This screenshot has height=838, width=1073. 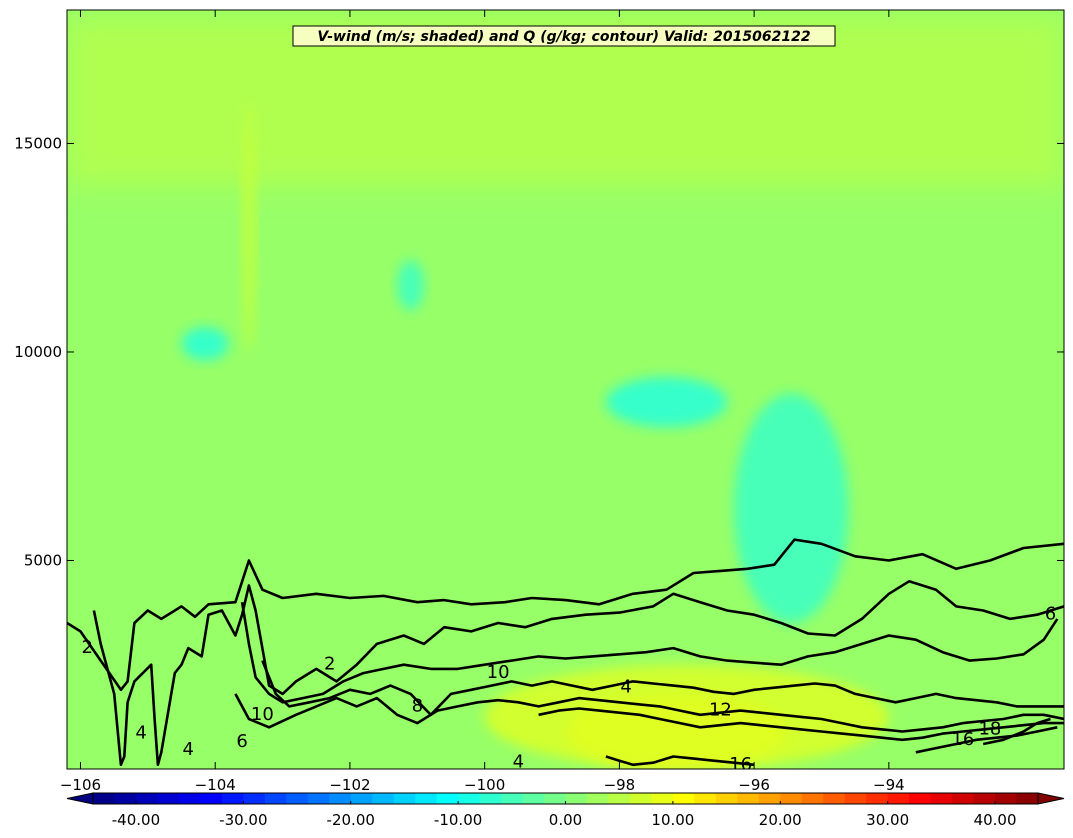 What do you see at coordinates (1051, 798) in the screenshot?
I see `colorbar-extend-high` at bounding box center [1051, 798].